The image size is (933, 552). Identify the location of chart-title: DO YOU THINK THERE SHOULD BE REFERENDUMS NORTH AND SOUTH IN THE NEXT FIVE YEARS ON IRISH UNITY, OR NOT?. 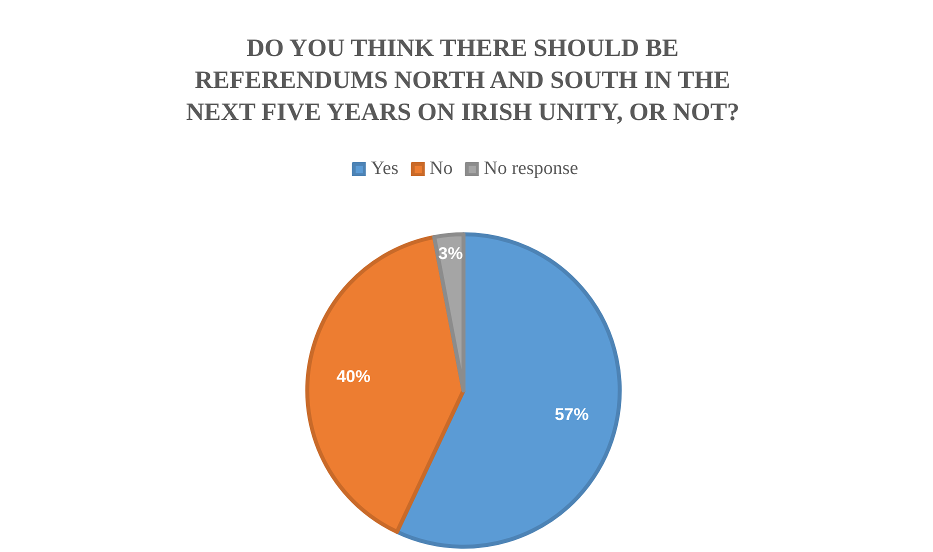
(463, 80).